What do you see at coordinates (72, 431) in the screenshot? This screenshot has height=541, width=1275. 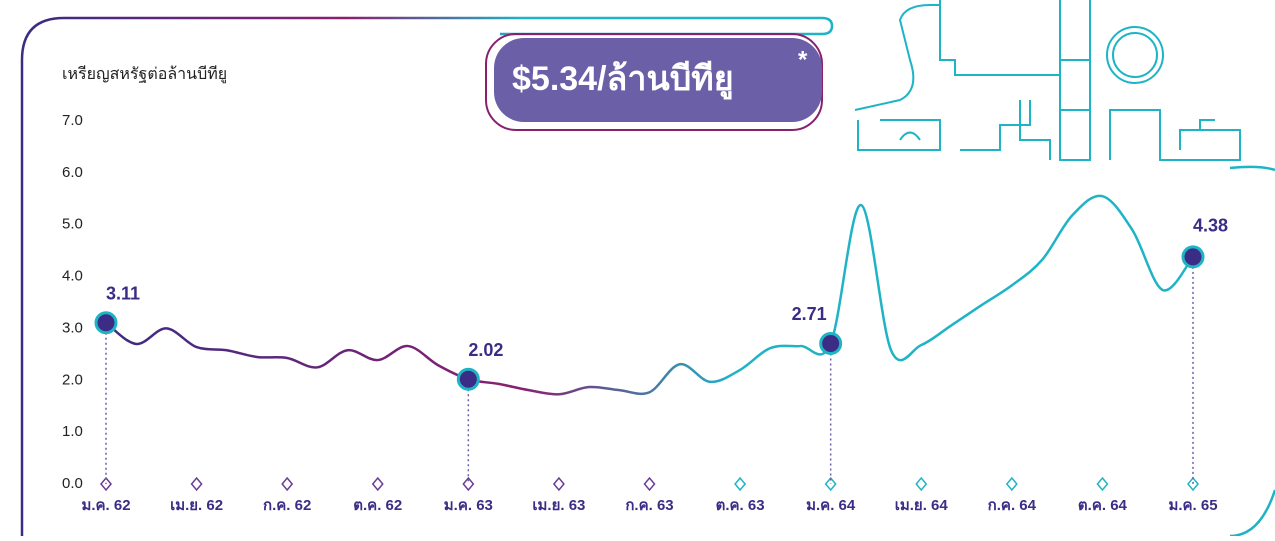 I see `y-tick-label: 1.0` at bounding box center [72, 431].